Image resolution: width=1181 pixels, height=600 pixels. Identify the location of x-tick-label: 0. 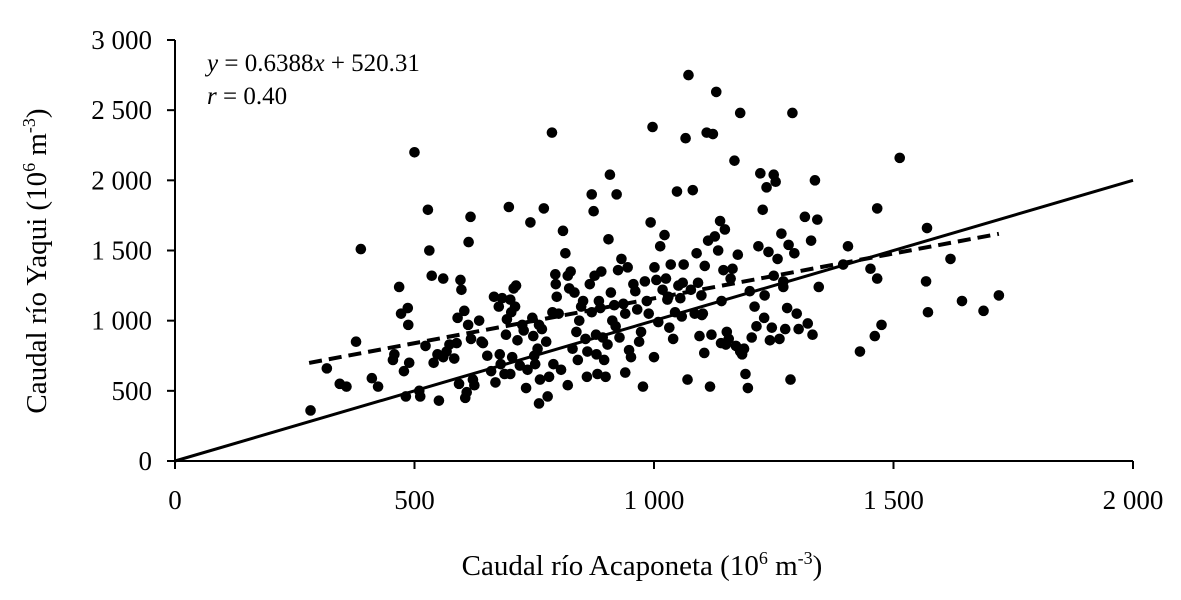
(175, 500).